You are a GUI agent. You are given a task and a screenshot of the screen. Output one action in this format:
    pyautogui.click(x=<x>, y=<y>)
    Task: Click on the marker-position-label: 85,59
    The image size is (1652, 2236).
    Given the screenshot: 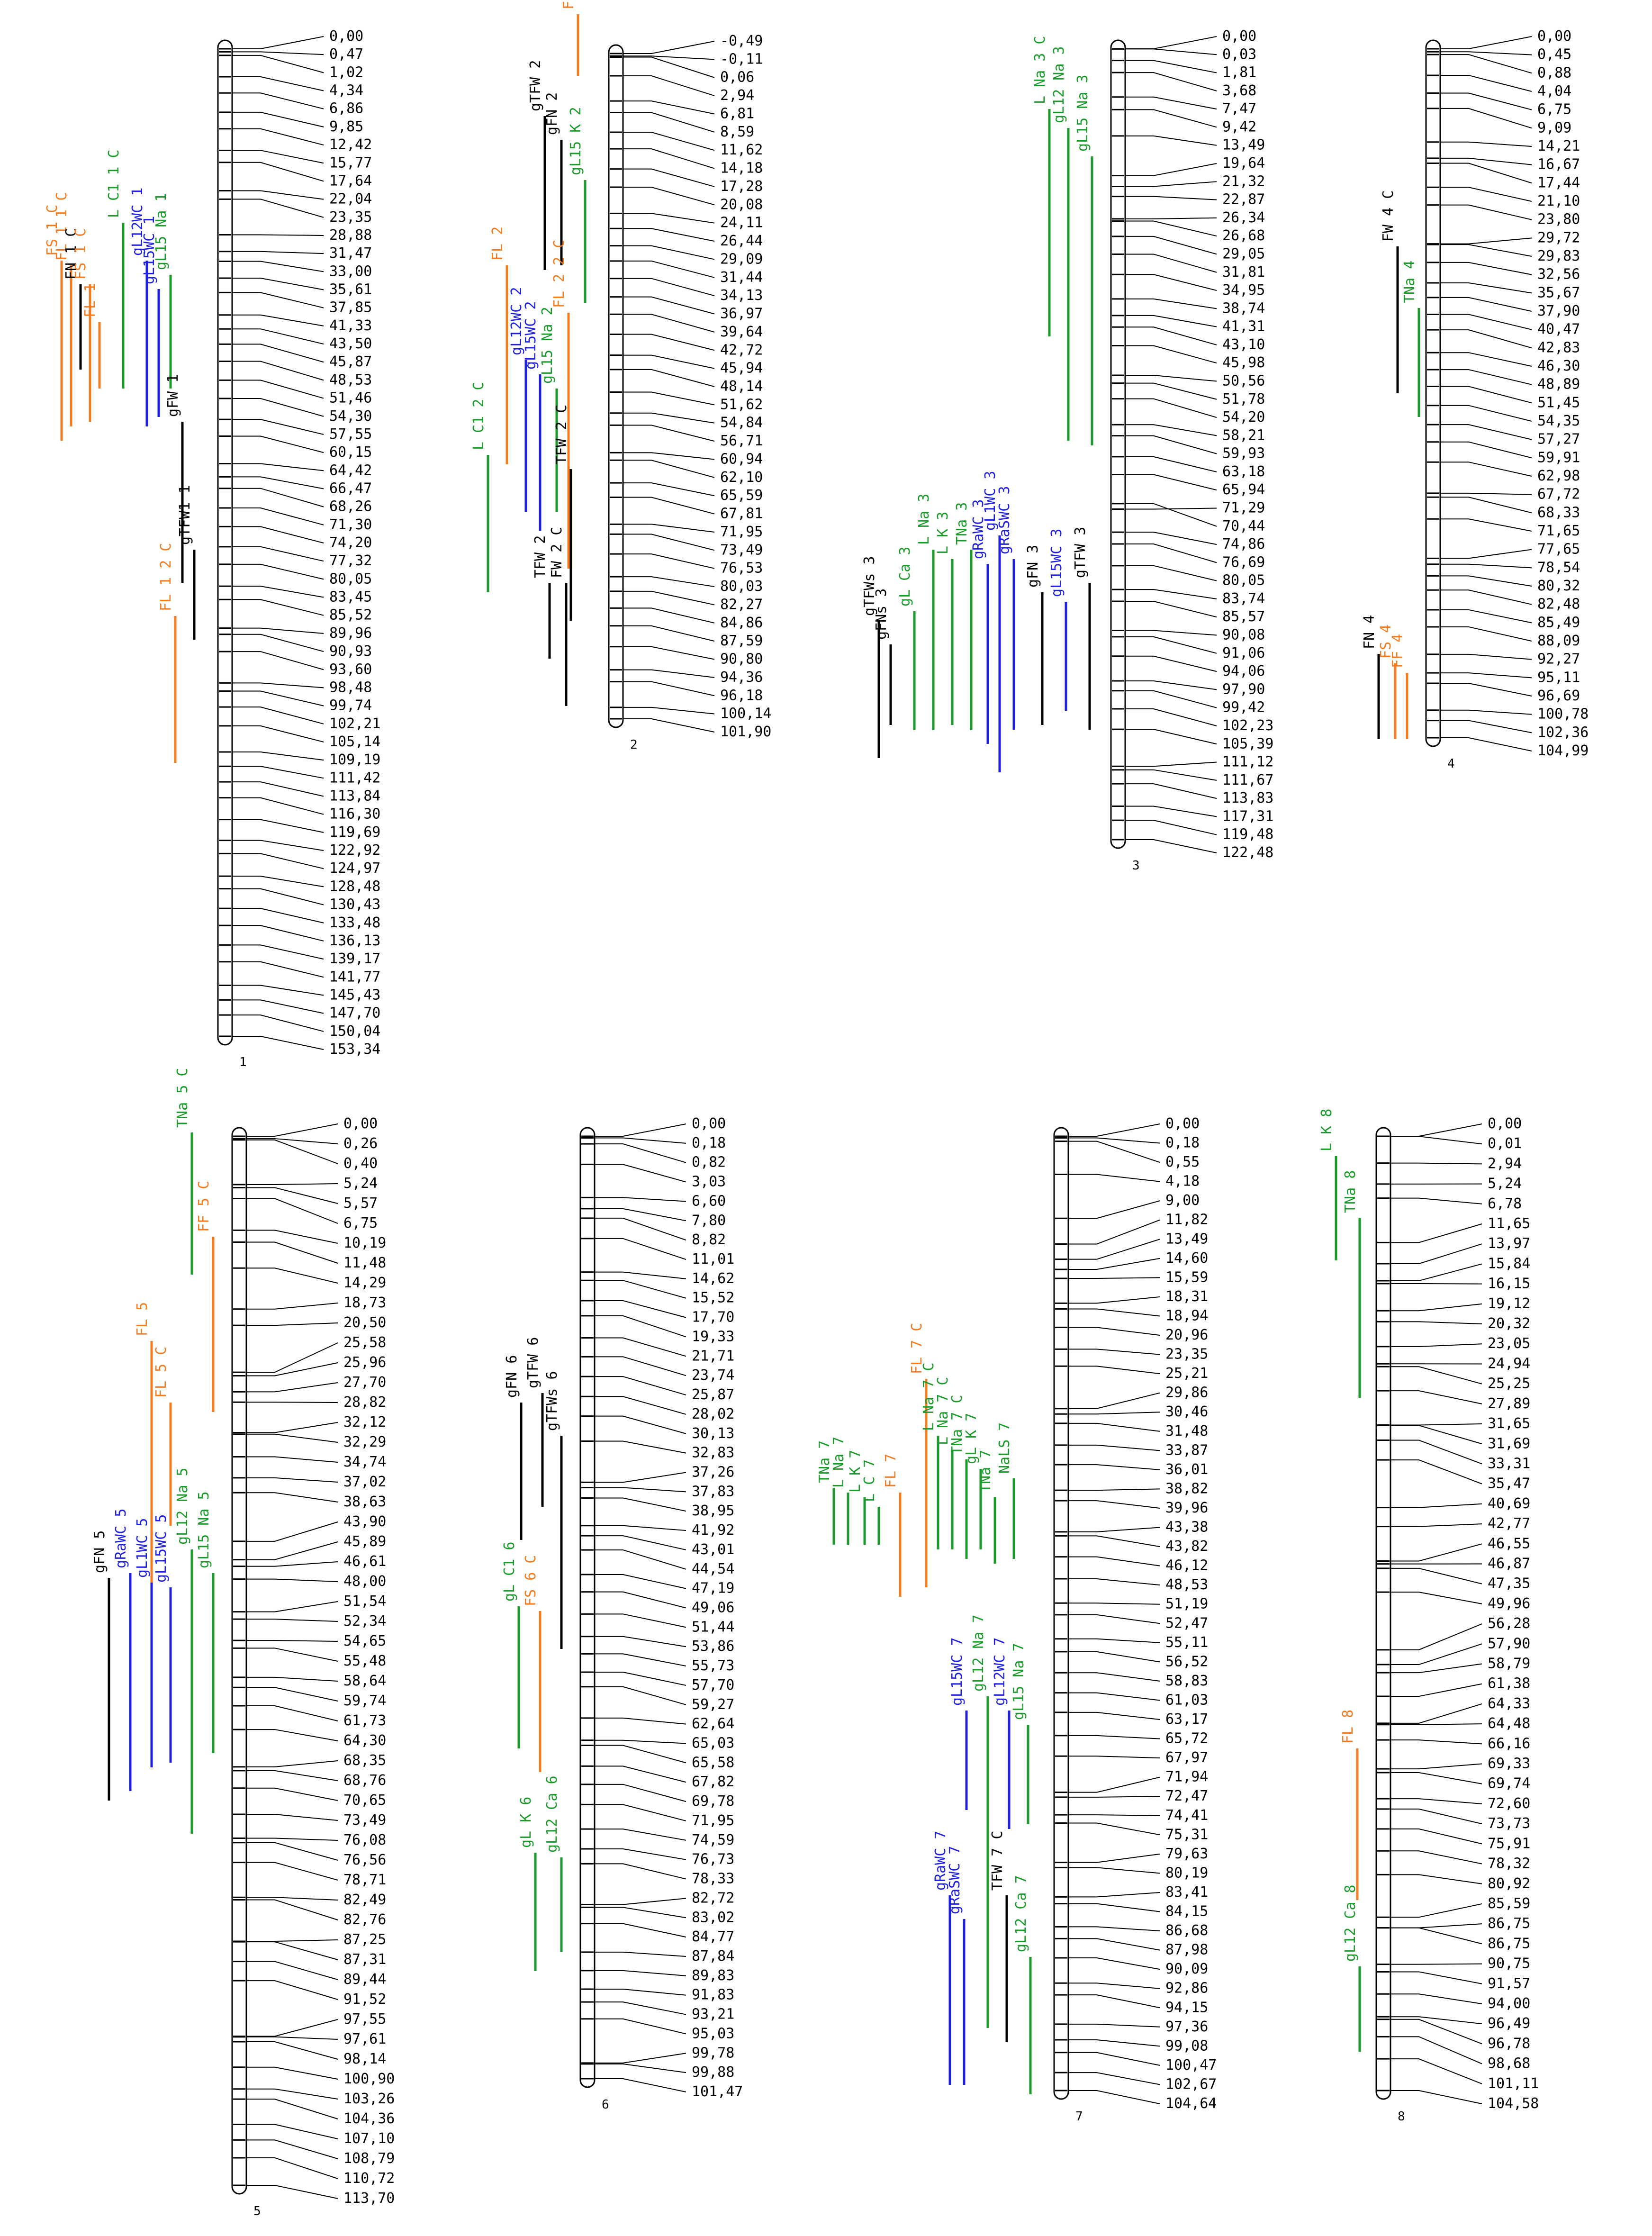 What is the action you would take?
    pyautogui.click(x=1509, y=1904)
    